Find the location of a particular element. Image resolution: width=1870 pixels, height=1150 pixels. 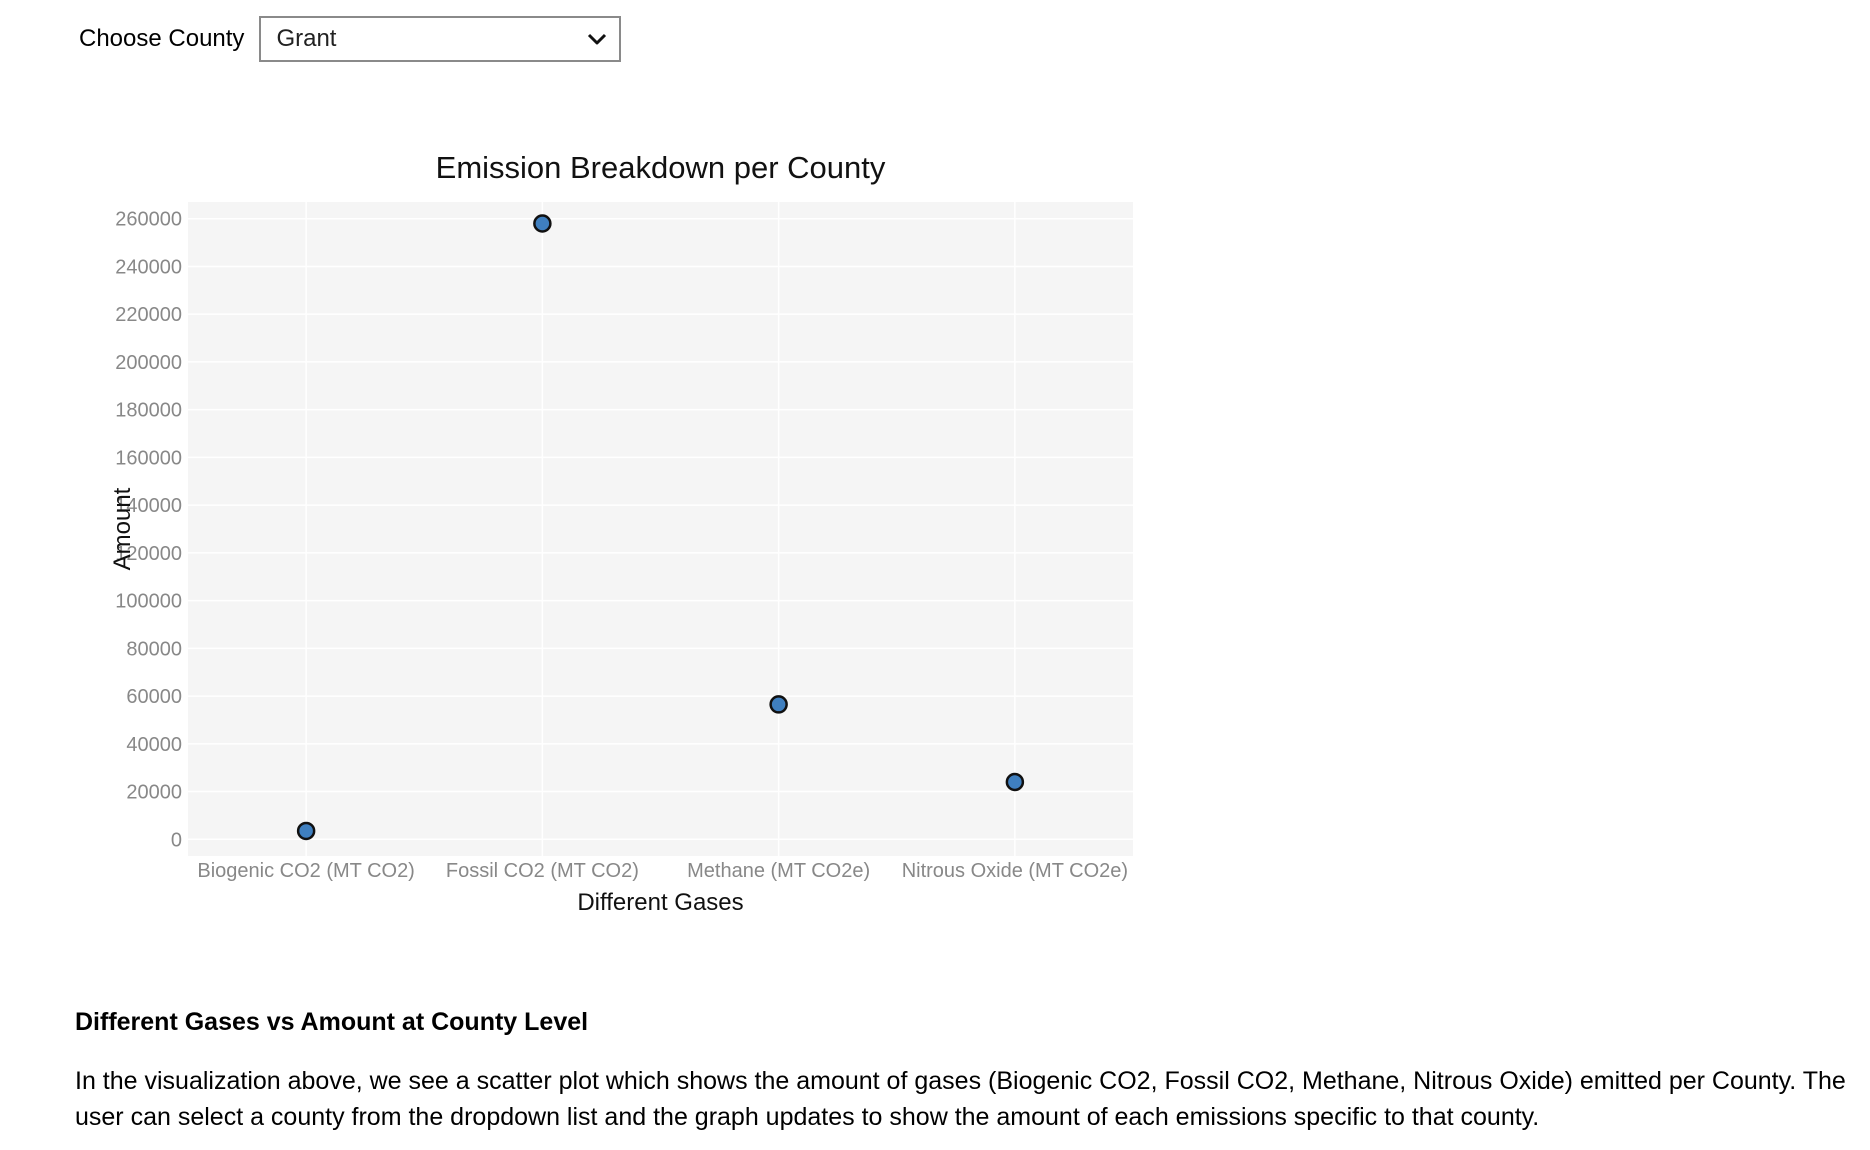

y-tick-label: 0 is located at coordinates (176, 840).